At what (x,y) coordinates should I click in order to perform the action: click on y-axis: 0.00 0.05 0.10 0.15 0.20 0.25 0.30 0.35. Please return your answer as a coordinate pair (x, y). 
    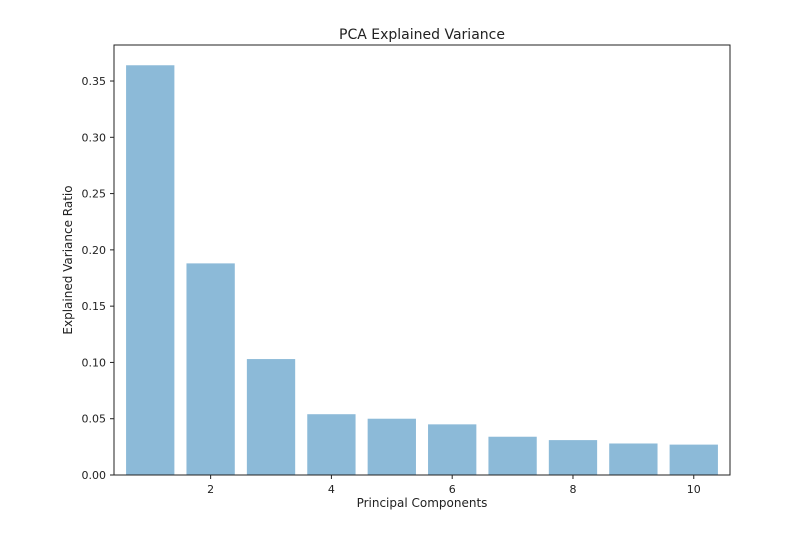
    Looking at the image, I should click on (98, 278).